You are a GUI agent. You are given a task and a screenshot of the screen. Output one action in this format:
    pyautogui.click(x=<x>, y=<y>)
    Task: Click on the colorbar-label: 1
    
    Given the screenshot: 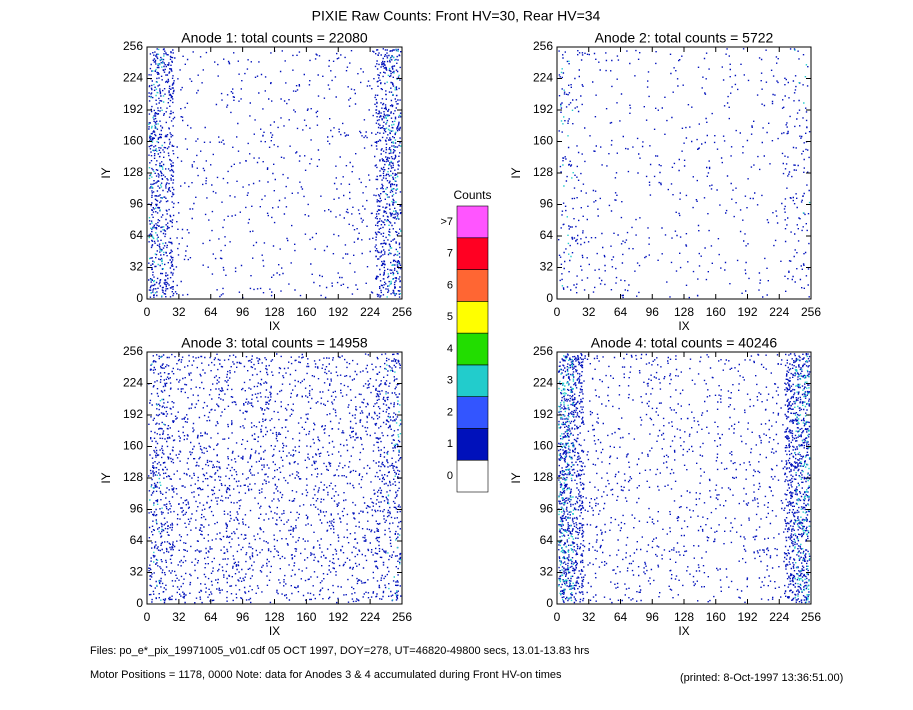 What is the action you would take?
    pyautogui.click(x=450, y=444)
    